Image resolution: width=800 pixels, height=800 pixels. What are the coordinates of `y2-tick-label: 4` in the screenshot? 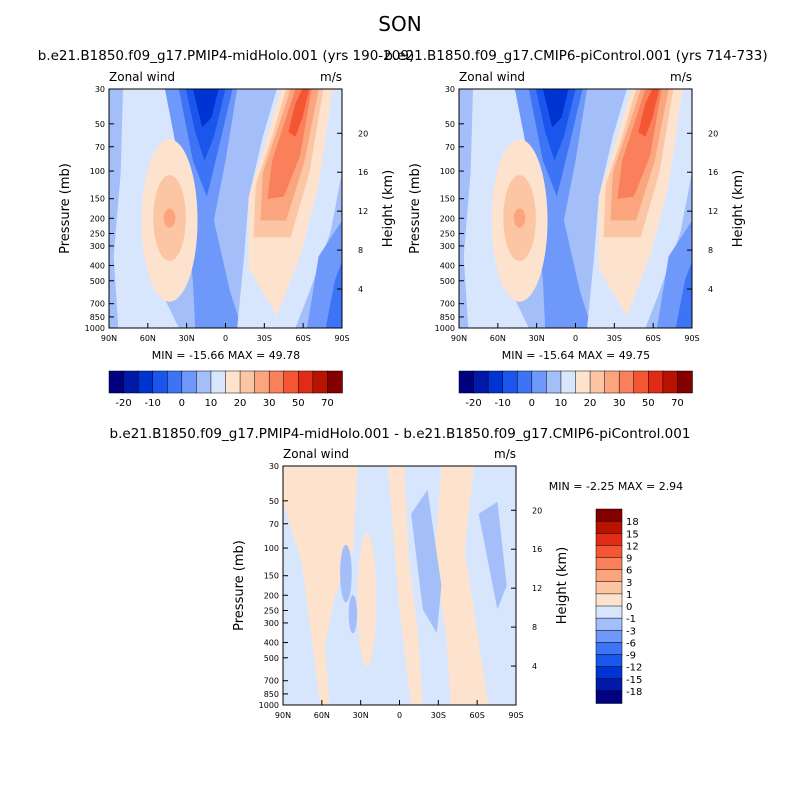 It's located at (534, 666).